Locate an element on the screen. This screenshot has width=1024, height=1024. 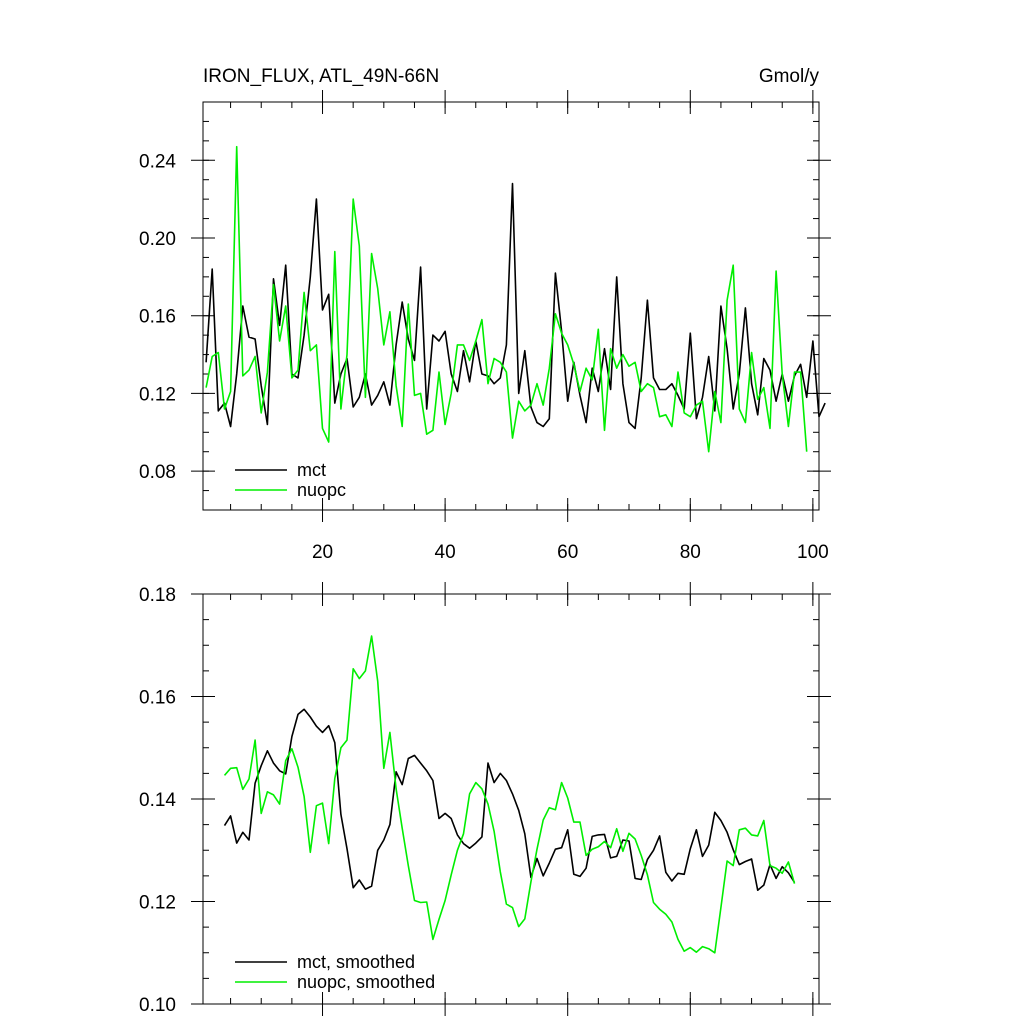
top-series-line-mct is located at coordinates (515, 306).